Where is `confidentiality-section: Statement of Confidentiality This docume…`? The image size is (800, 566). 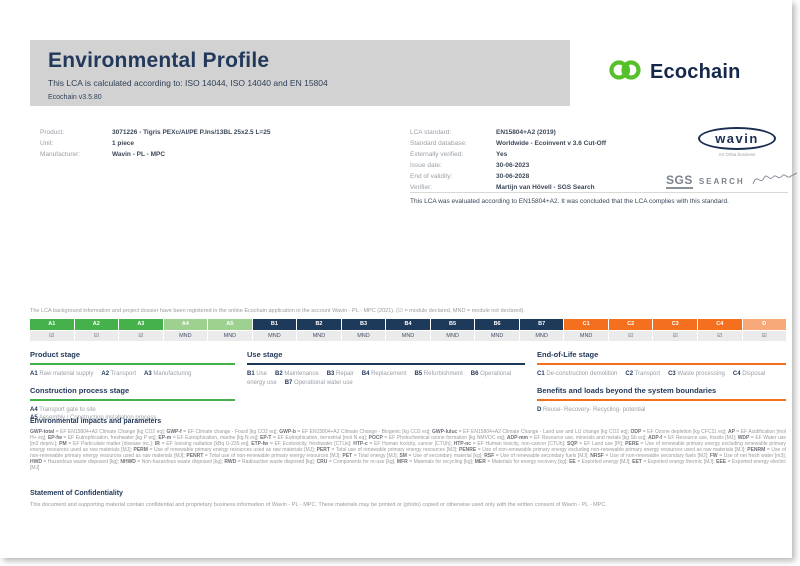
confidentiality-section: Statement of Confidentiality This docume… is located at coordinates (408, 499).